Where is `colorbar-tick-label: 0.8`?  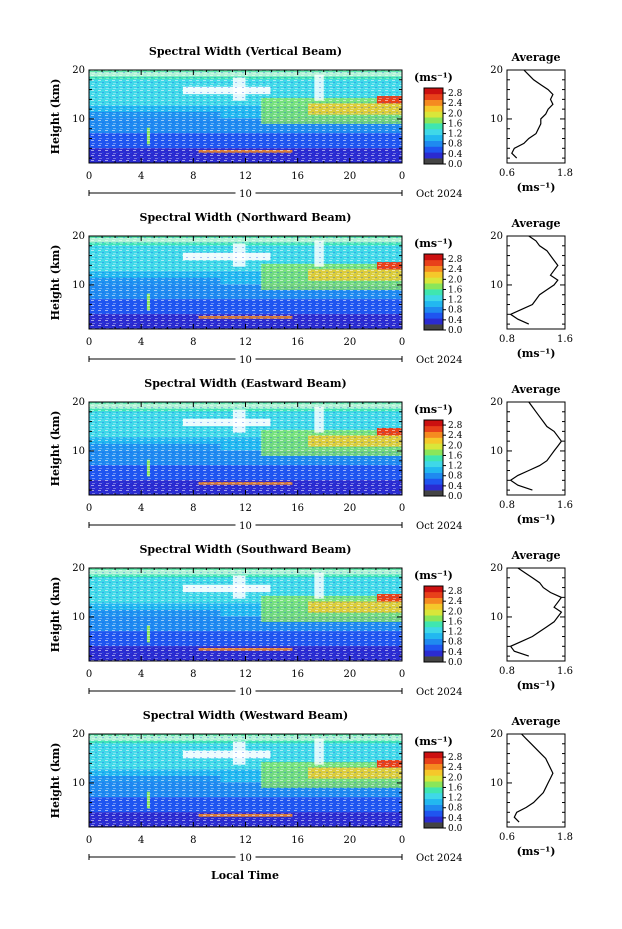 colorbar-tick-label: 0.8 is located at coordinates (455, 311).